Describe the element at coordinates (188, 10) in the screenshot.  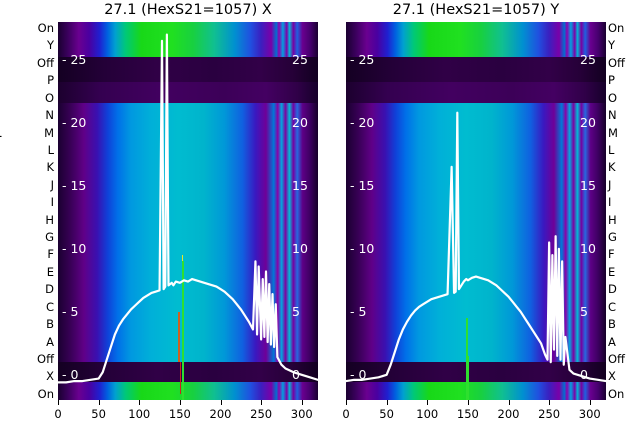
I see `panel-title-x: 27.1 (HexS21=1057) X` at that location.